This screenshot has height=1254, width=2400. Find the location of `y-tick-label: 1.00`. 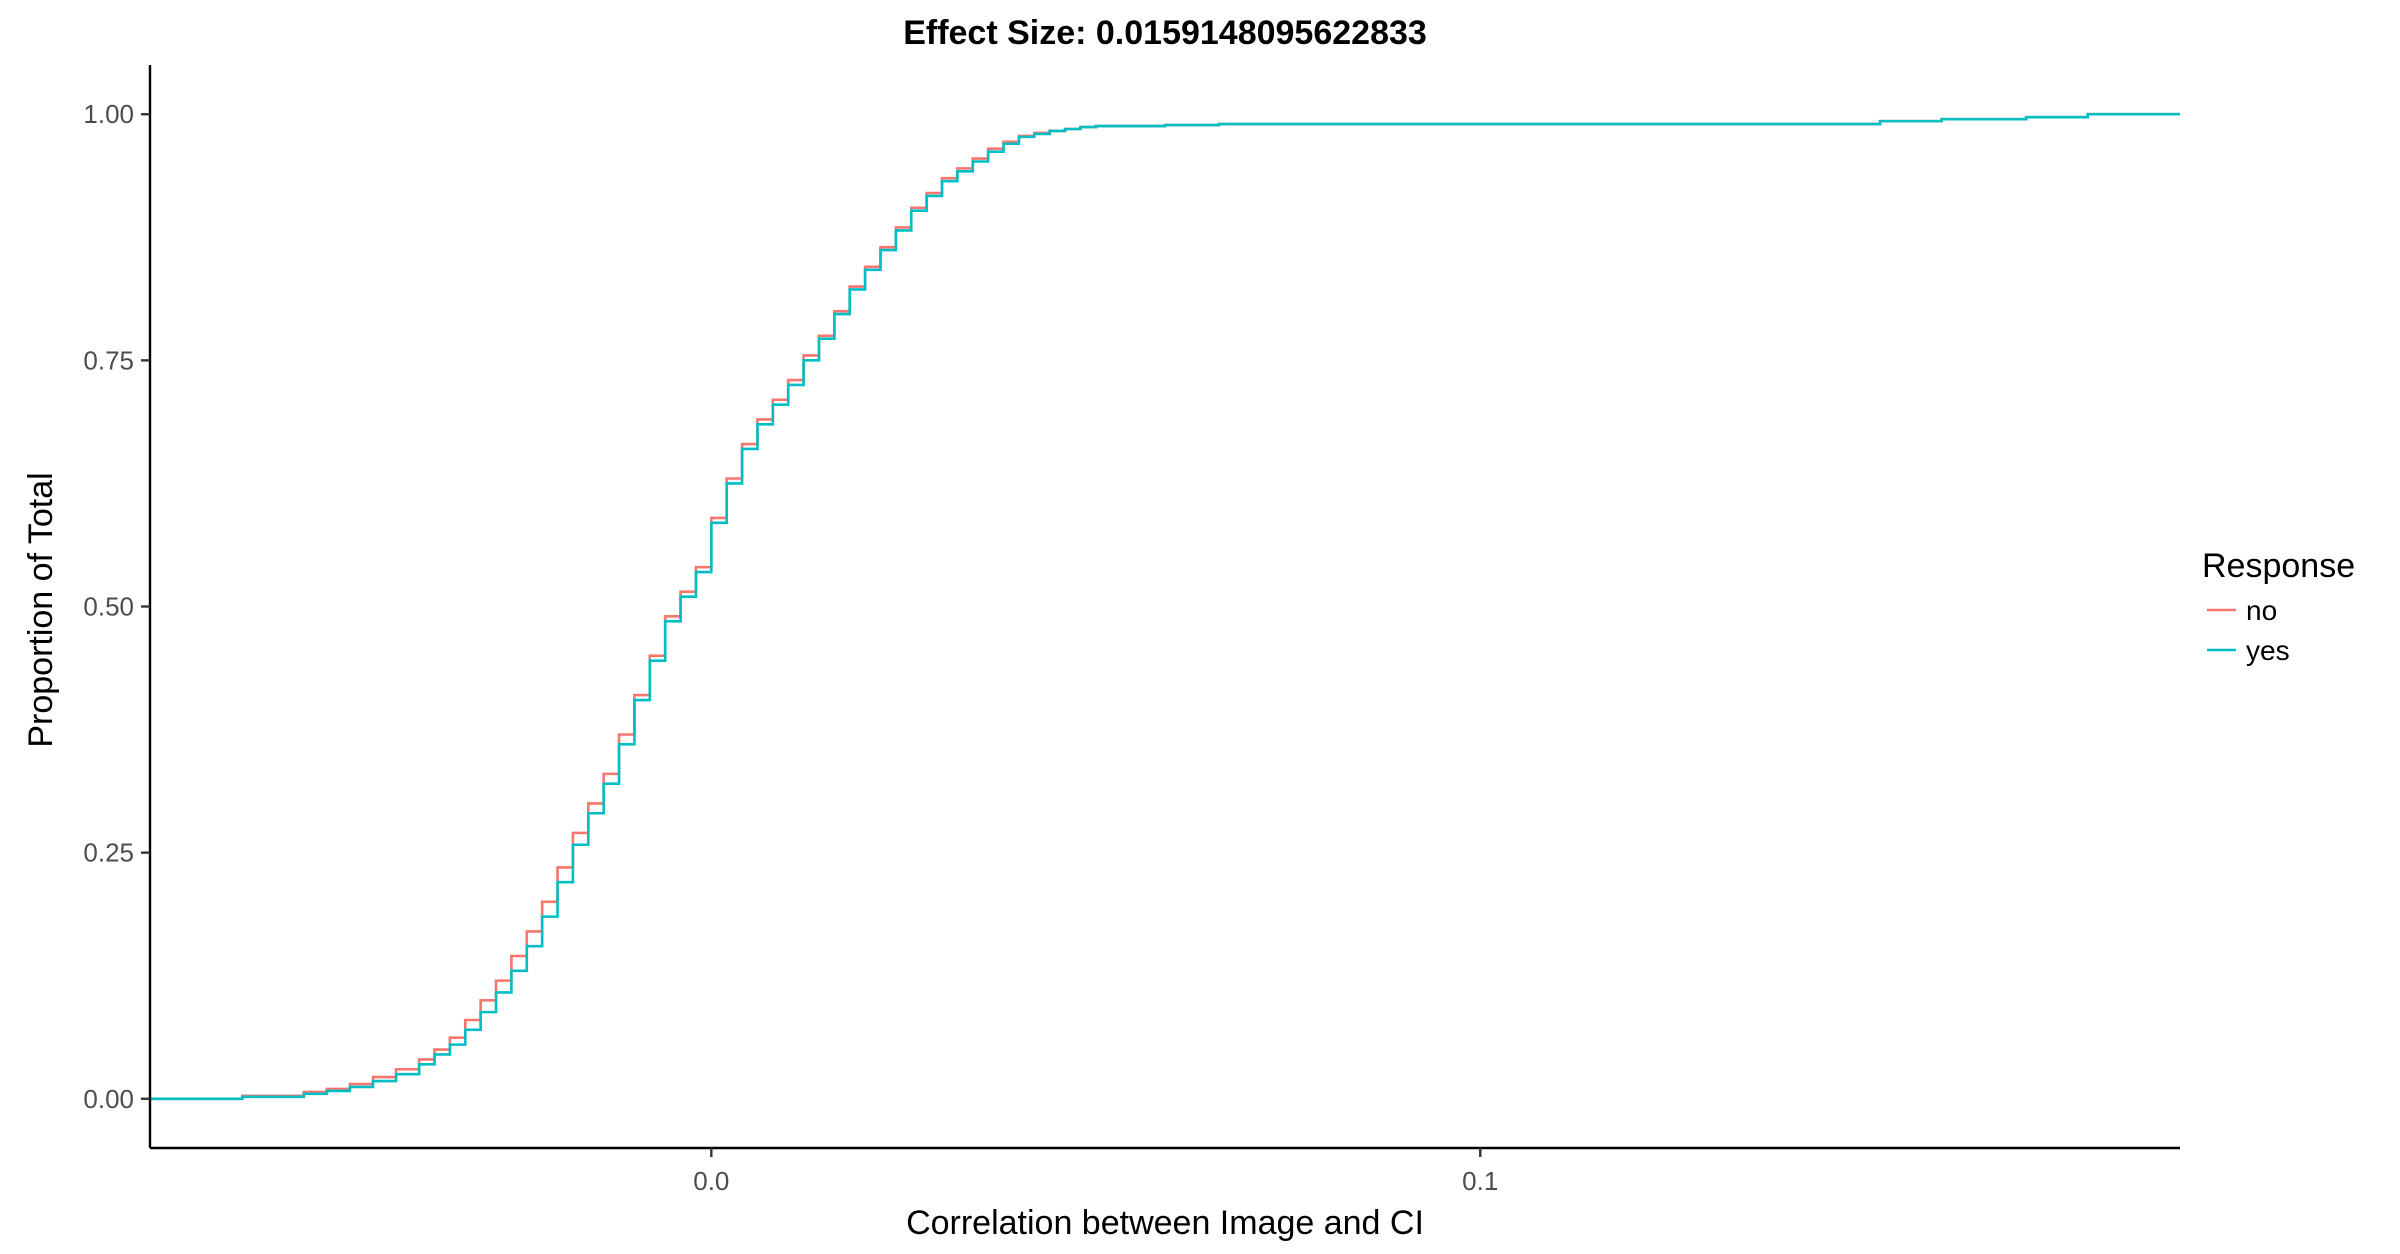

y-tick-label: 1.00 is located at coordinates (108, 114).